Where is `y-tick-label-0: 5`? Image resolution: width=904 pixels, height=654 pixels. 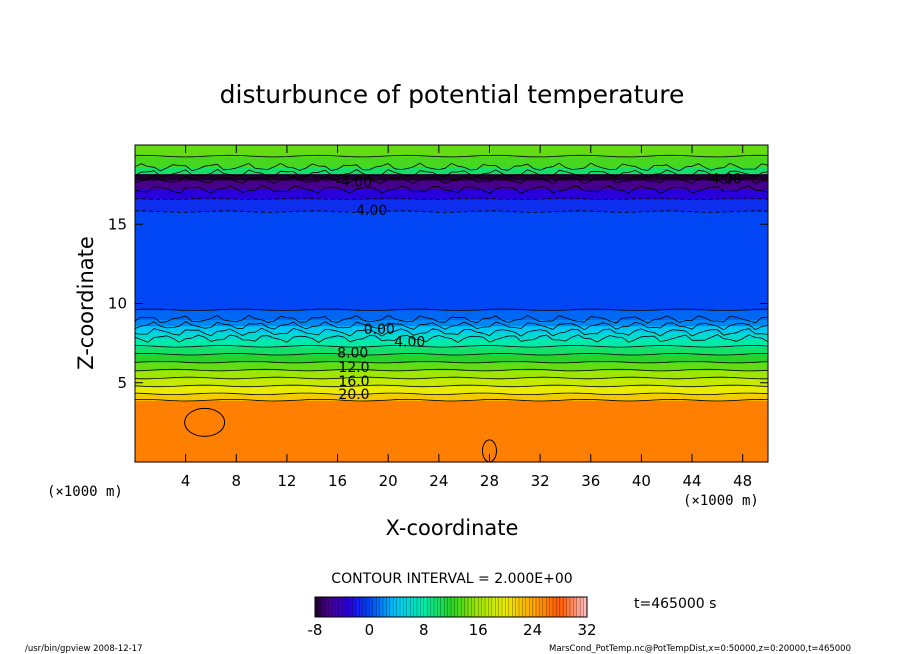
y-tick-label-0: 5 is located at coordinates (122, 383).